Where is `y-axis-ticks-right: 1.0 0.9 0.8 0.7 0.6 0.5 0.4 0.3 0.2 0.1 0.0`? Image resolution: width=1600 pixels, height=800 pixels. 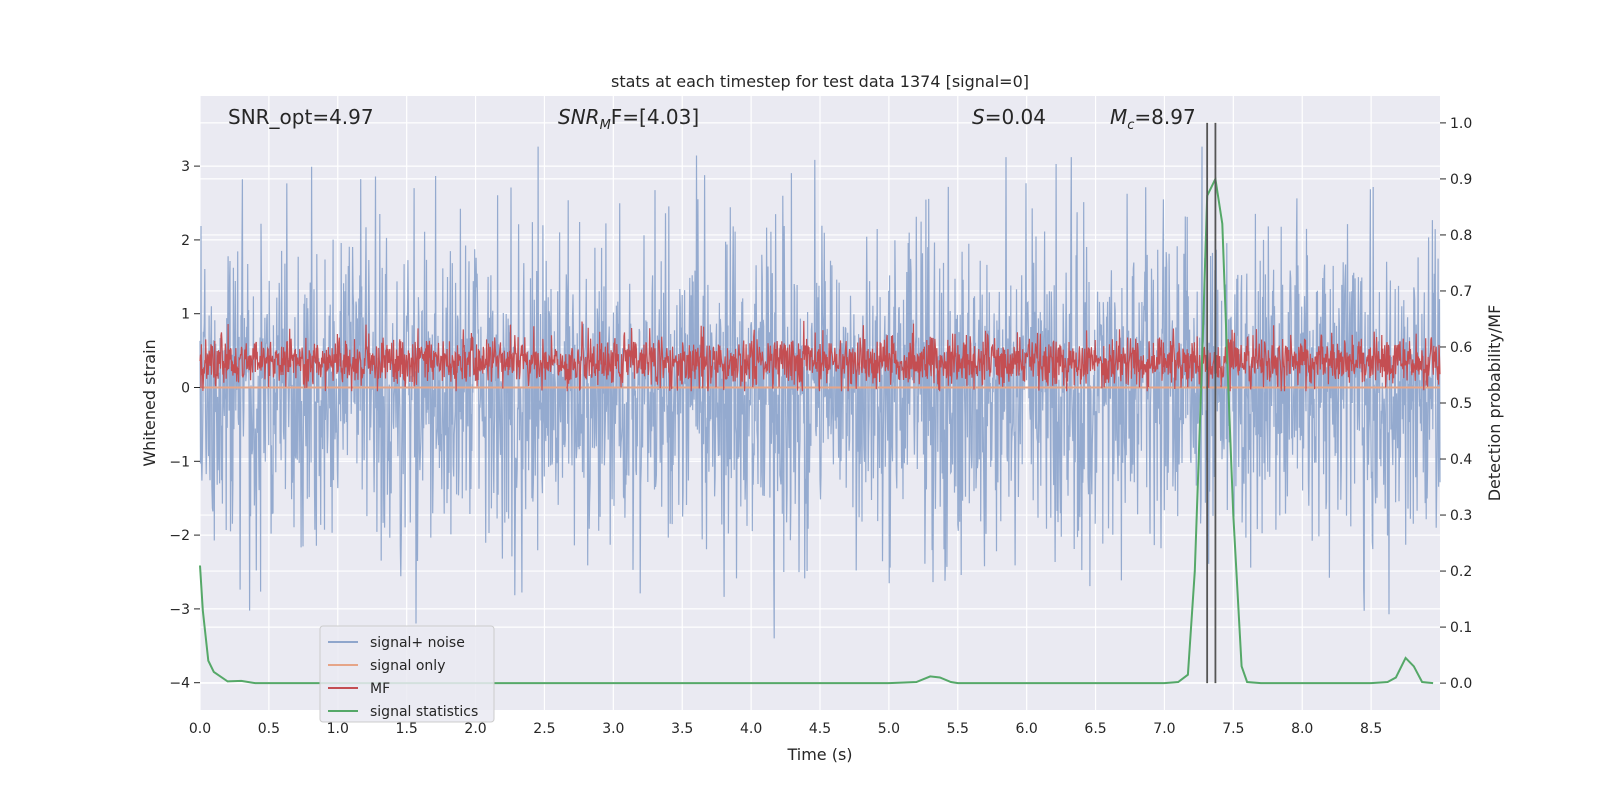 y-axis-ticks-right: 1.0 0.9 0.8 0.7 0.6 0.5 0.4 0.3 0.2 0.1 0.0 is located at coordinates (1456, 404).